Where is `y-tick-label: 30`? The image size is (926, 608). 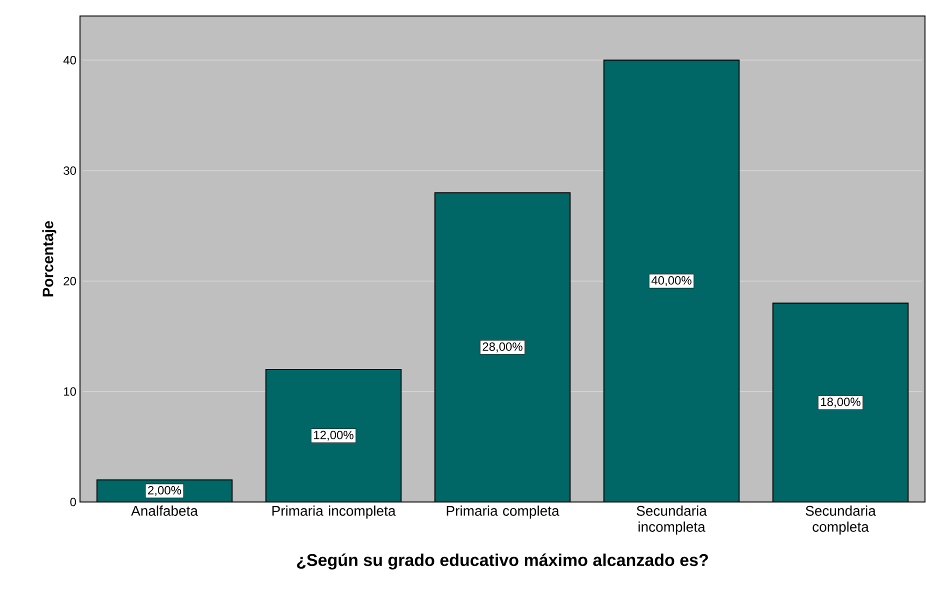
y-tick-label: 30 is located at coordinates (70, 170).